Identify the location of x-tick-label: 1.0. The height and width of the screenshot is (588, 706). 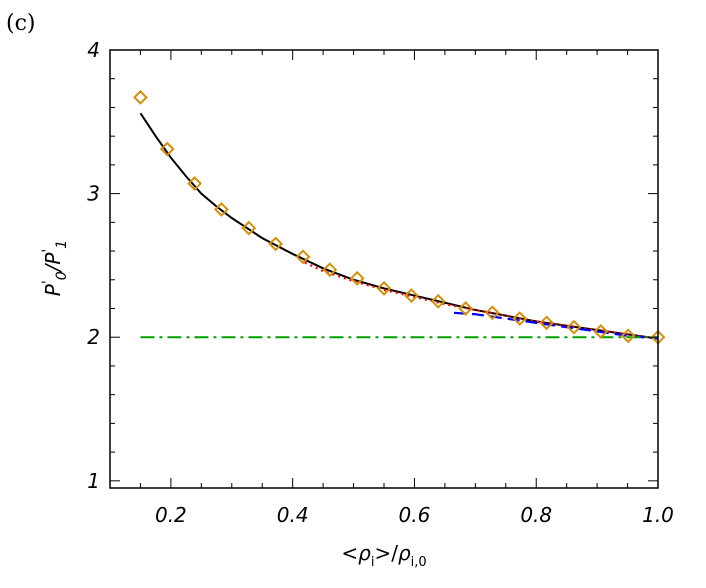
(658, 515).